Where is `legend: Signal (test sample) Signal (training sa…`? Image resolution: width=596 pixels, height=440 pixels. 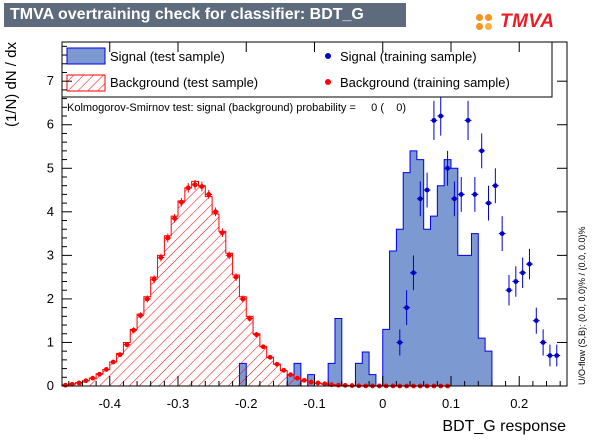
legend: Signal (test sample) Signal (training sa… is located at coordinates (307, 69).